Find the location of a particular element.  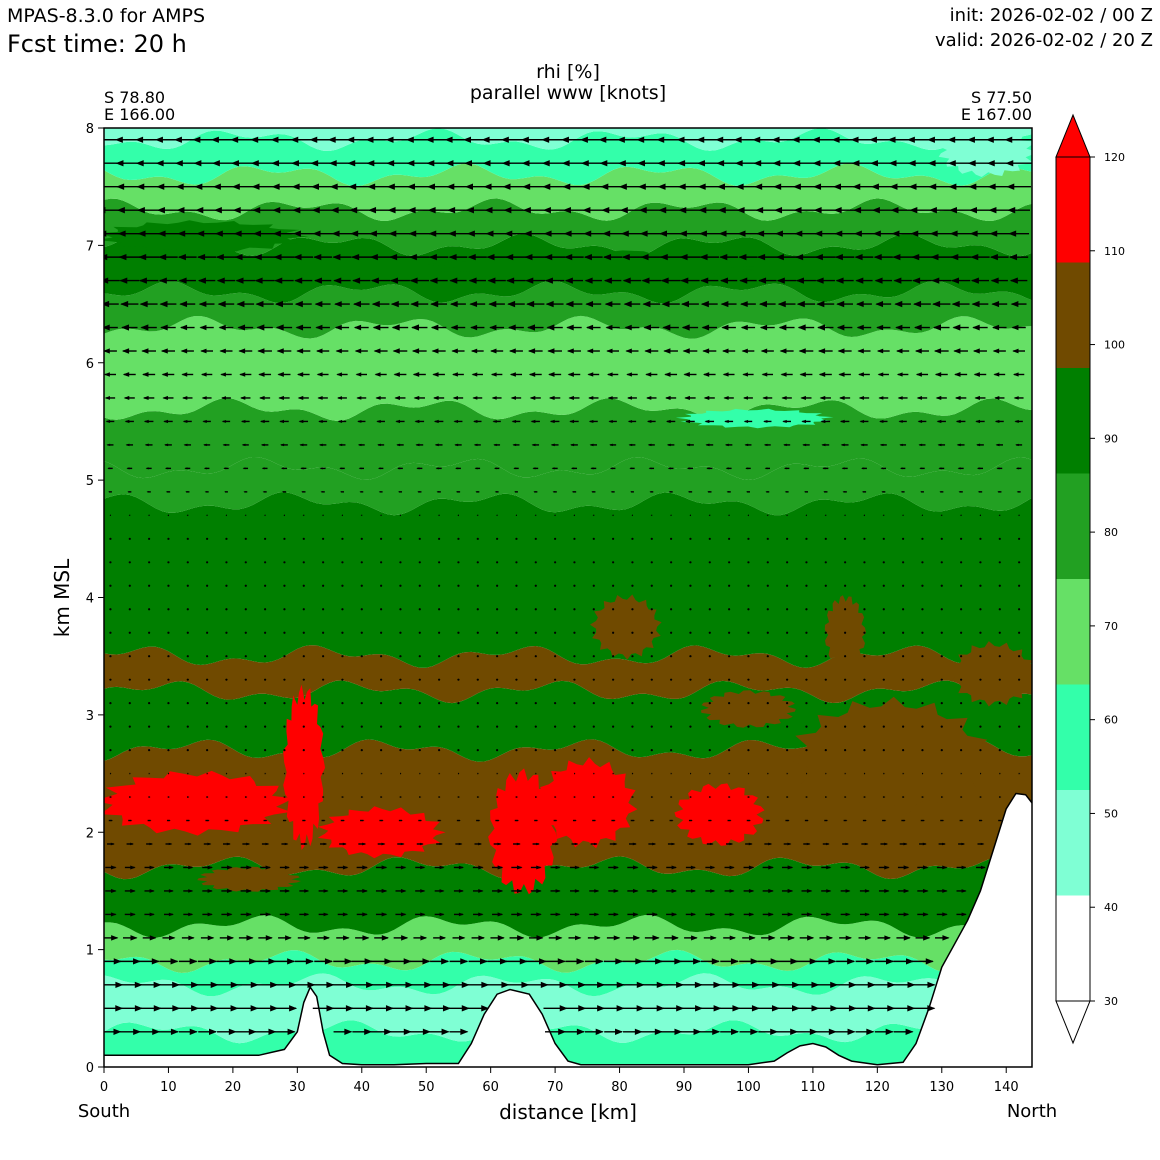

rhi-patch is located at coordinates (748, 709).